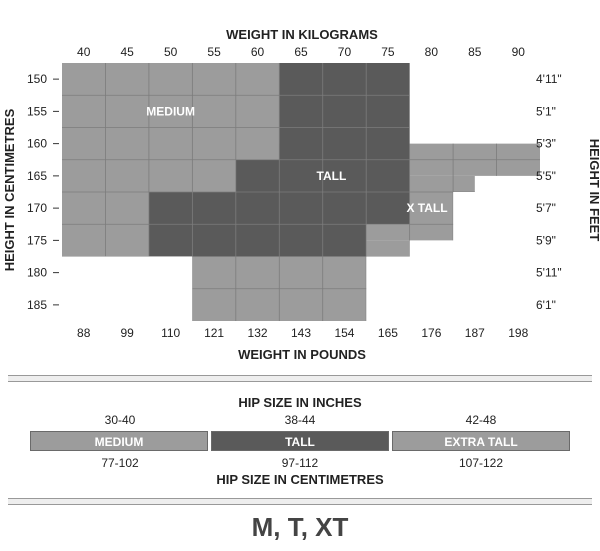  Describe the element at coordinates (301, 333) in the screenshot. I see `tick-lbs-143: 143` at that location.